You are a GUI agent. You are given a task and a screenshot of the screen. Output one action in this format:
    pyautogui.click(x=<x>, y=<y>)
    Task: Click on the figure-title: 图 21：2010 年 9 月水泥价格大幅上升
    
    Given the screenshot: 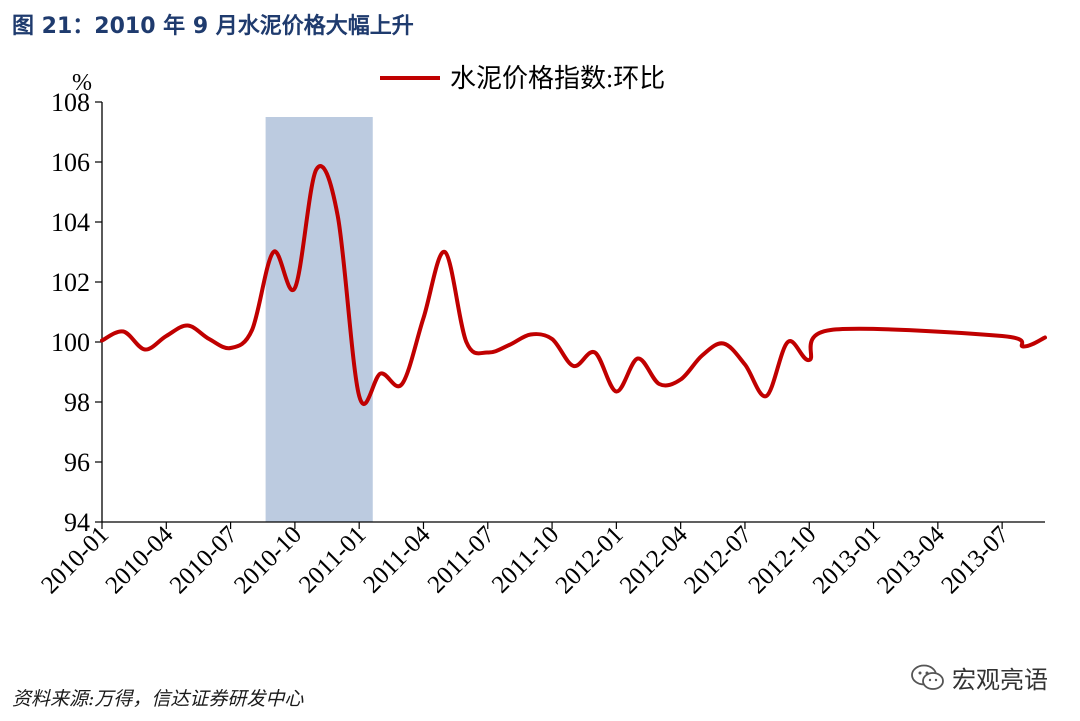 What is the action you would take?
    pyautogui.click(x=213, y=26)
    